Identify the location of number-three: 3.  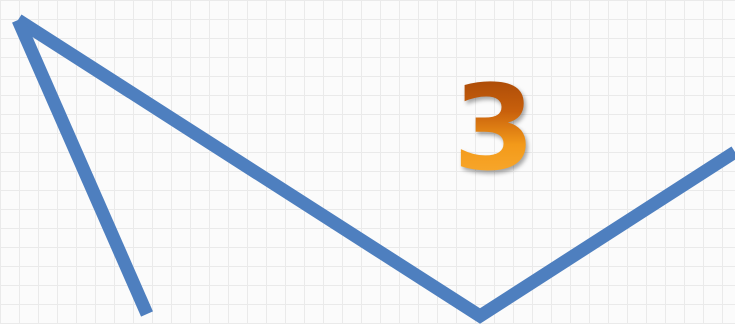
(494, 128).